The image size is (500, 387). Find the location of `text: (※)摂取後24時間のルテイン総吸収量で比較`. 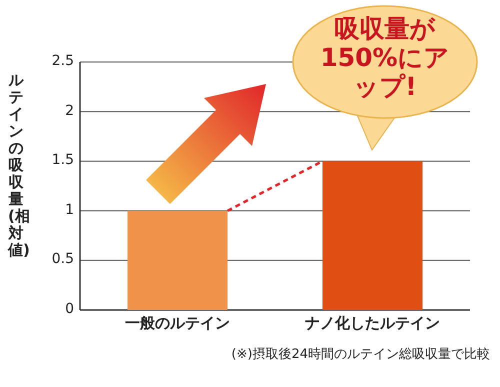

text: (※)摂取後24時間のルテイン総吸収量で比較 is located at coordinates (360, 354).